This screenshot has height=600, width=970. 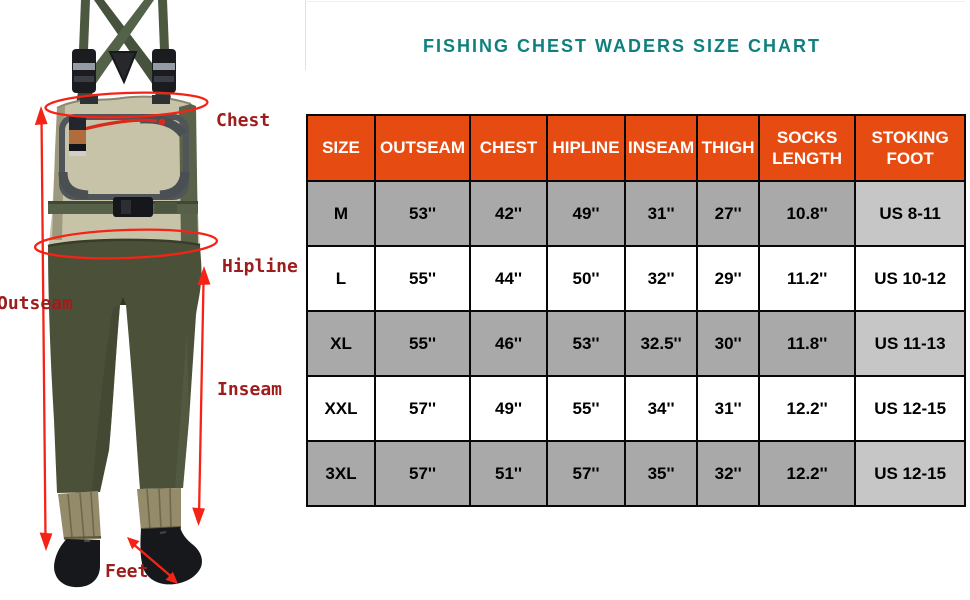 I want to click on belt-buckle, so click(x=133, y=207).